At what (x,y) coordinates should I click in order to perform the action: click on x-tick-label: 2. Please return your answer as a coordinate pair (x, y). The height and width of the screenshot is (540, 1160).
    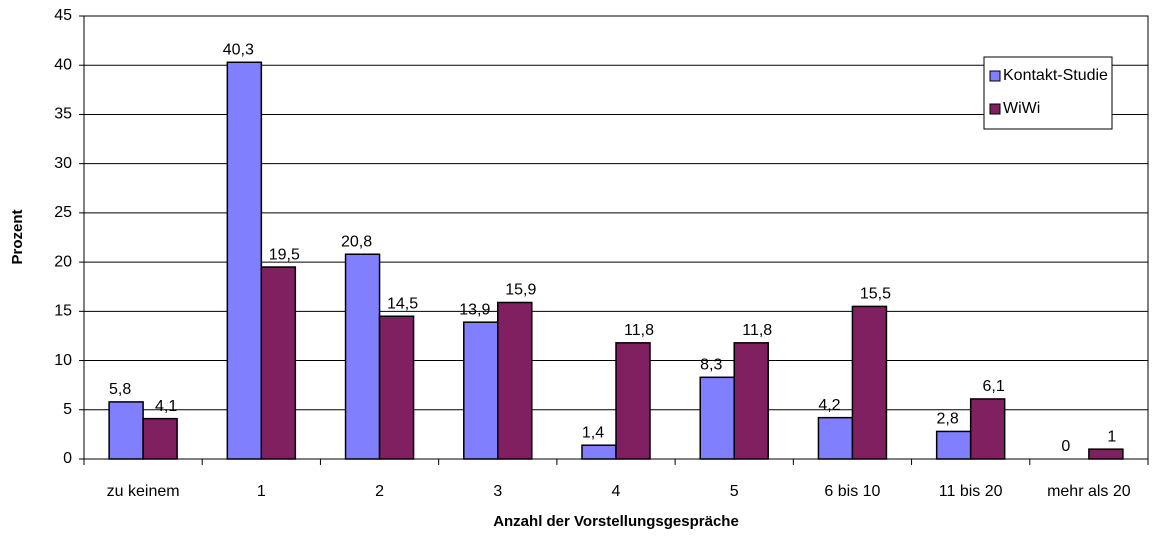
    Looking at the image, I should click on (379, 491).